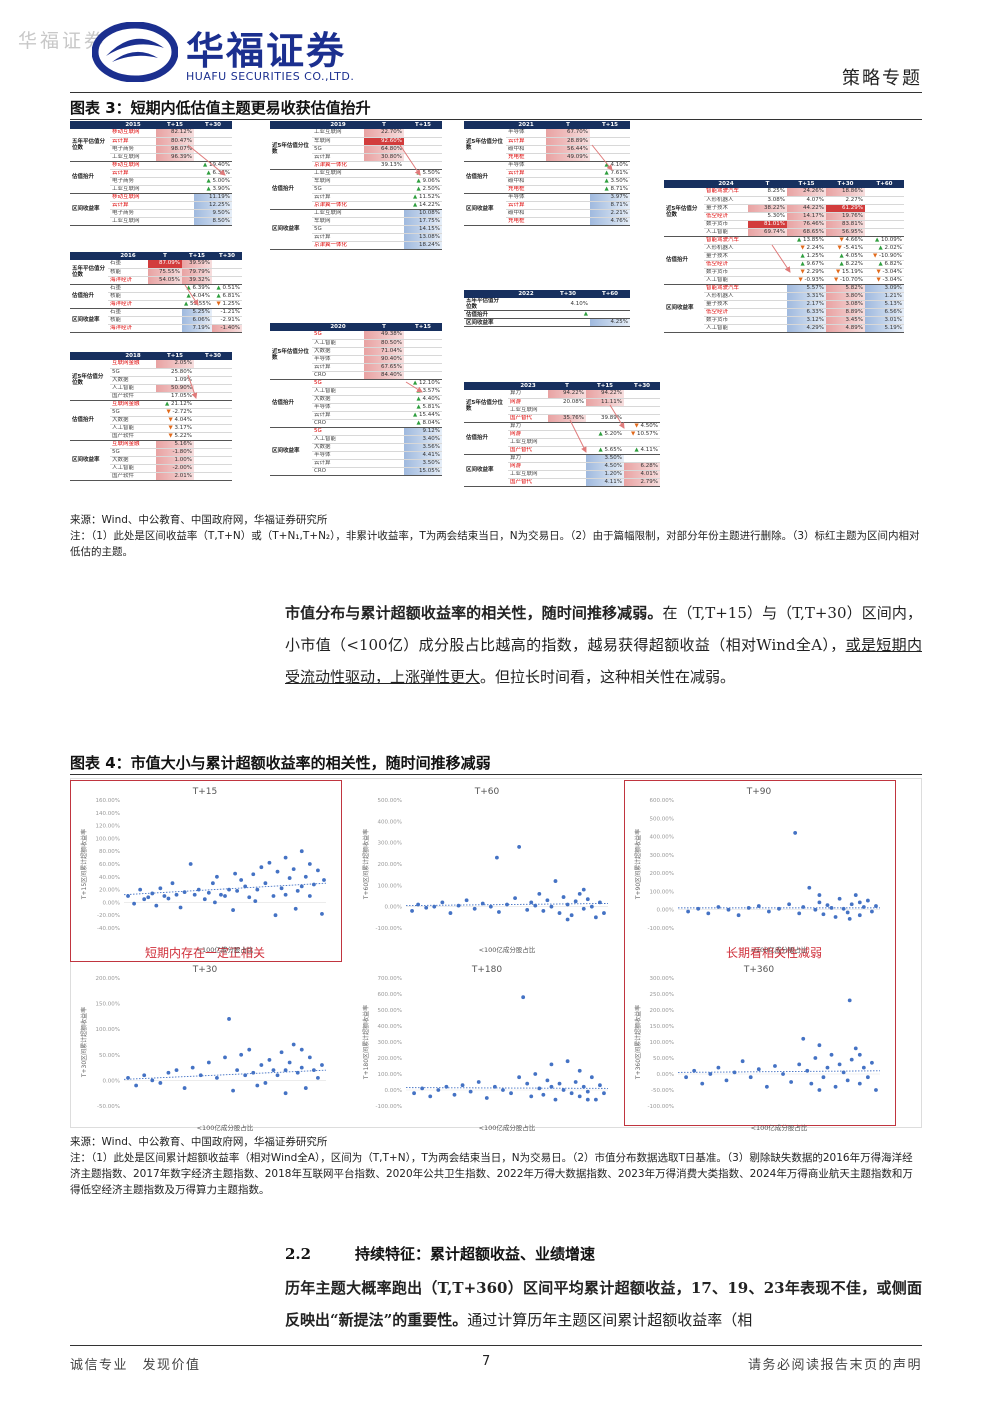  I want to click on table-header-cell: T, so click(165, 256).